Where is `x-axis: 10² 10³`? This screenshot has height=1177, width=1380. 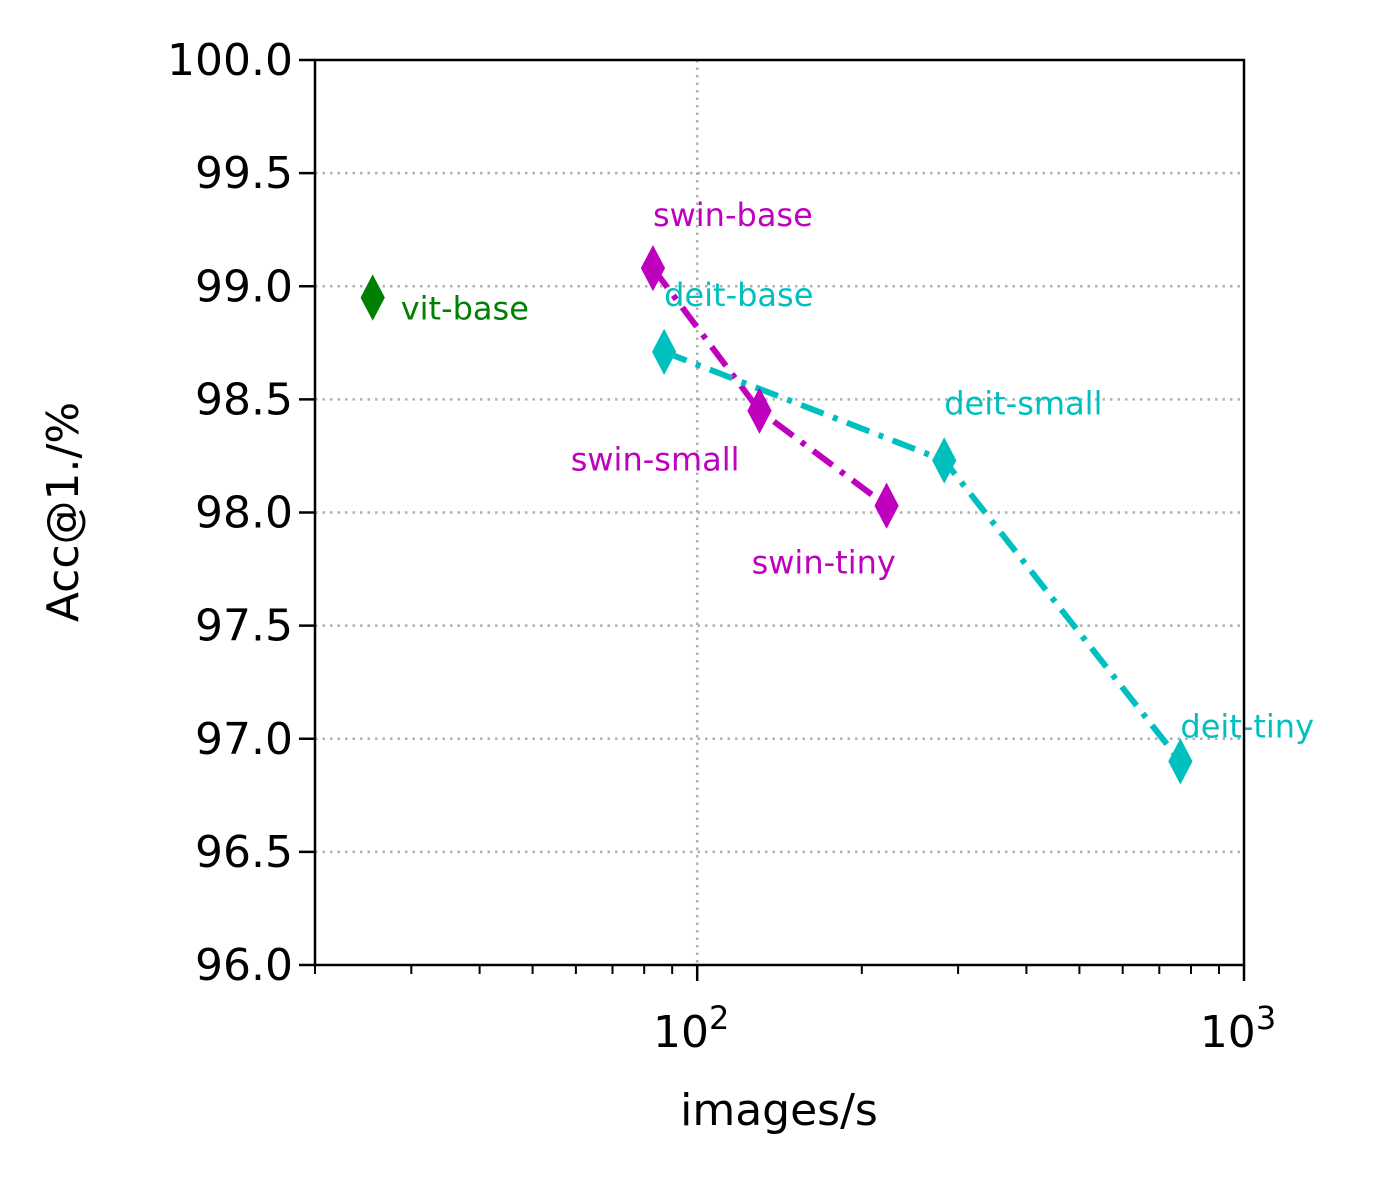
x-axis: 10² 10³ is located at coordinates (795, 1011).